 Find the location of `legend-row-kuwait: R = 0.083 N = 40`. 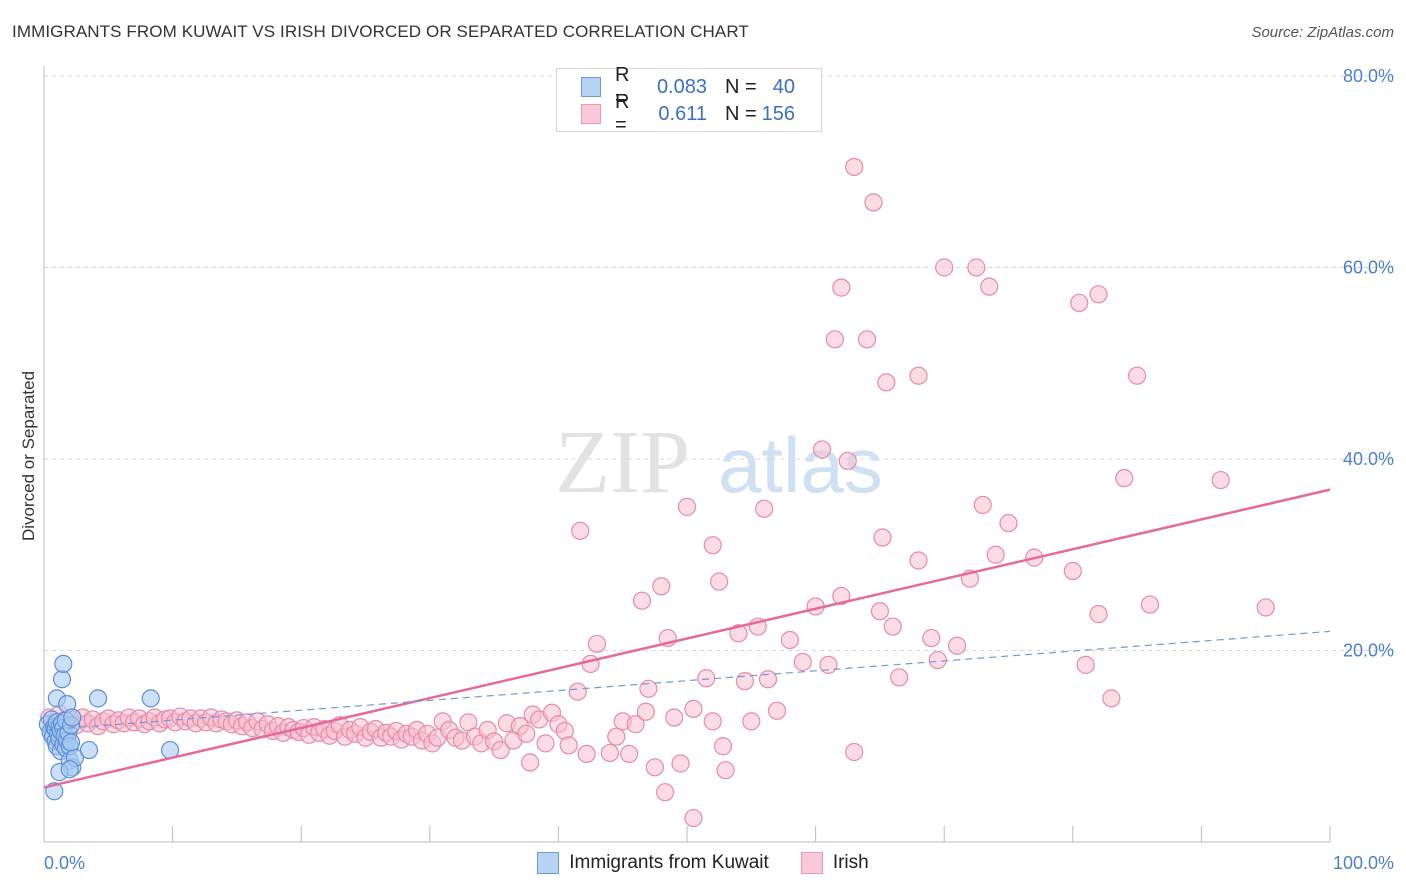

legend-row-kuwait: R = 0.083 N = 40 is located at coordinates (688, 86).